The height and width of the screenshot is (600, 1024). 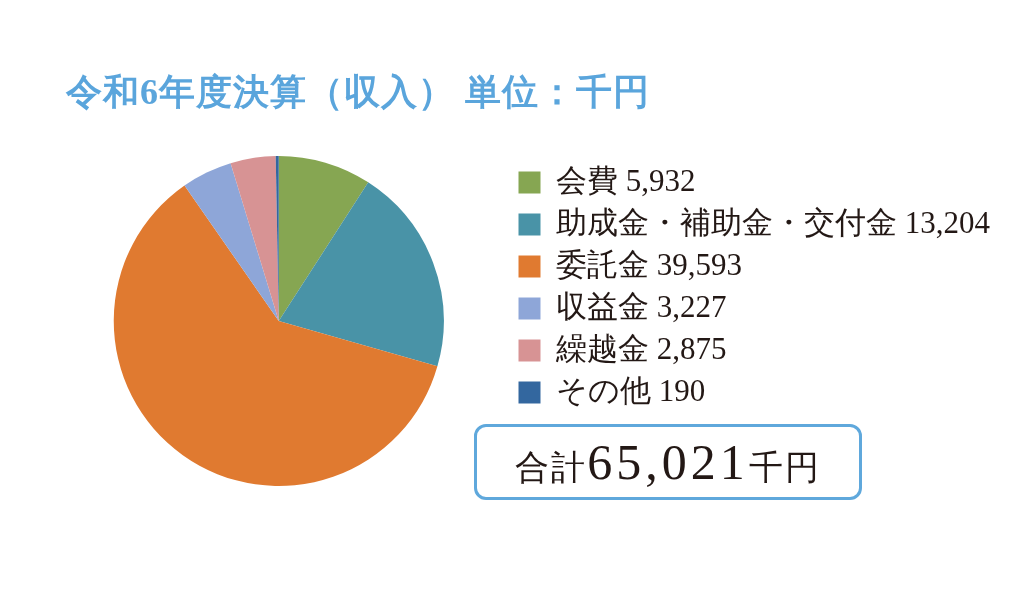 What do you see at coordinates (631, 390) in the screenshot?
I see `legend-label: その他 190` at bounding box center [631, 390].